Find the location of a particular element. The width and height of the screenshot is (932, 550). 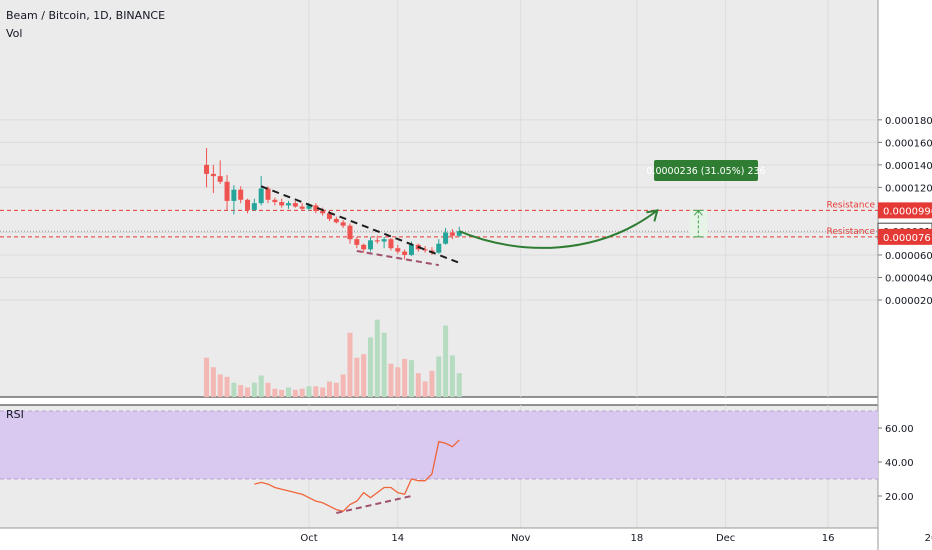

target-label-text: 0.0000236 (31.05%) 236 is located at coordinates (705, 171).